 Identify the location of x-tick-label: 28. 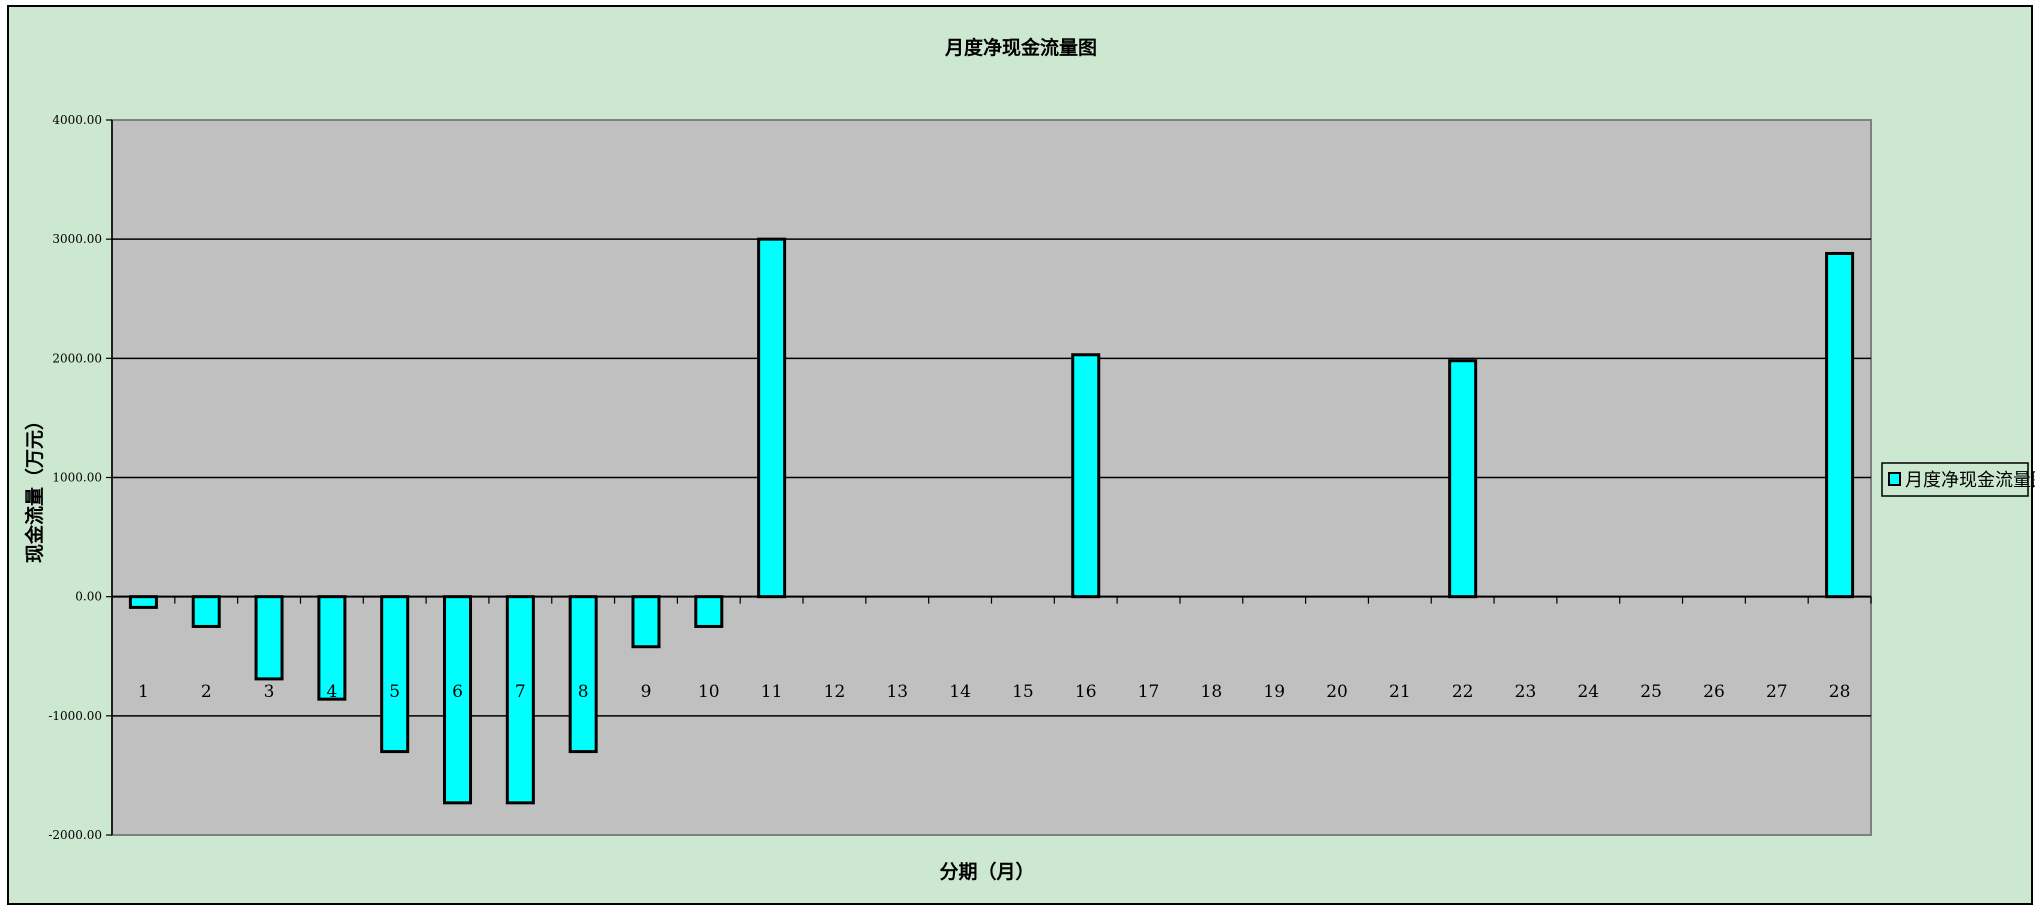
(1840, 692).